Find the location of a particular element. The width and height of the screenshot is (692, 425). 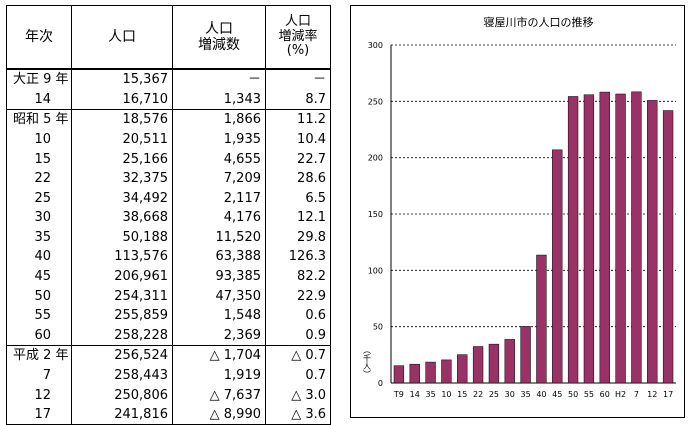

cell-increase: 2,369 is located at coordinates (219, 335).